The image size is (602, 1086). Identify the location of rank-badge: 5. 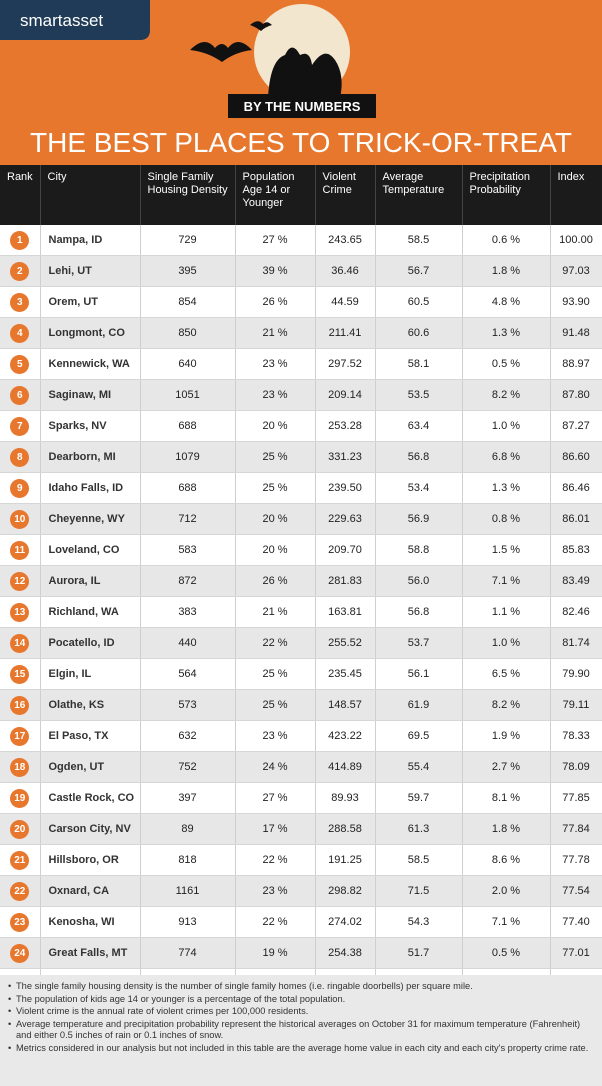
(20, 364).